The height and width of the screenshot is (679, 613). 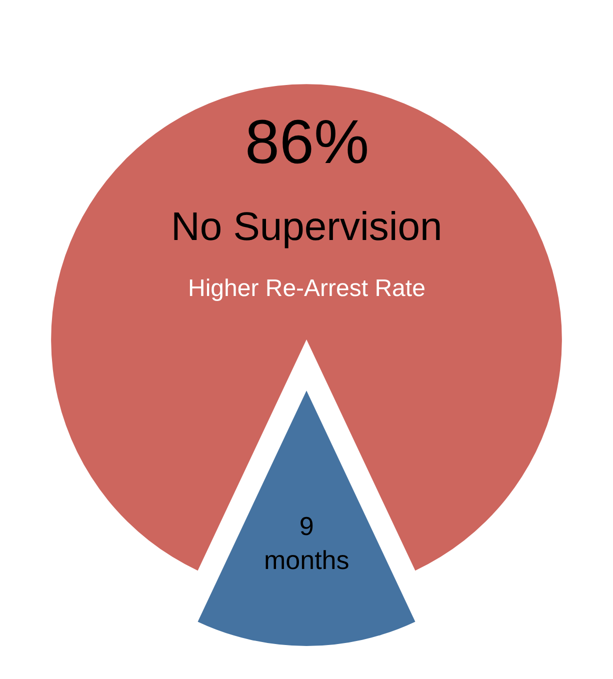 What do you see at coordinates (307, 142) in the screenshot?
I see `data-label: 86%` at bounding box center [307, 142].